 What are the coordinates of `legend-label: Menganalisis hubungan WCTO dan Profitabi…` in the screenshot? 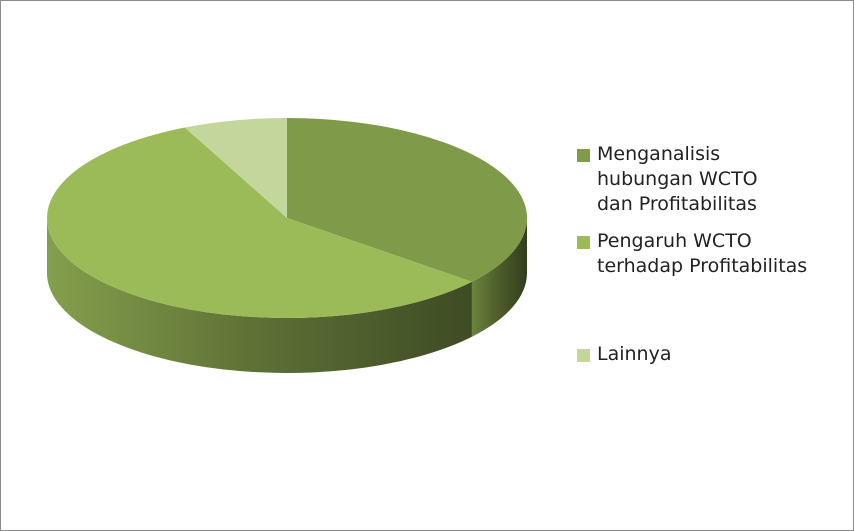 It's located at (677, 179).